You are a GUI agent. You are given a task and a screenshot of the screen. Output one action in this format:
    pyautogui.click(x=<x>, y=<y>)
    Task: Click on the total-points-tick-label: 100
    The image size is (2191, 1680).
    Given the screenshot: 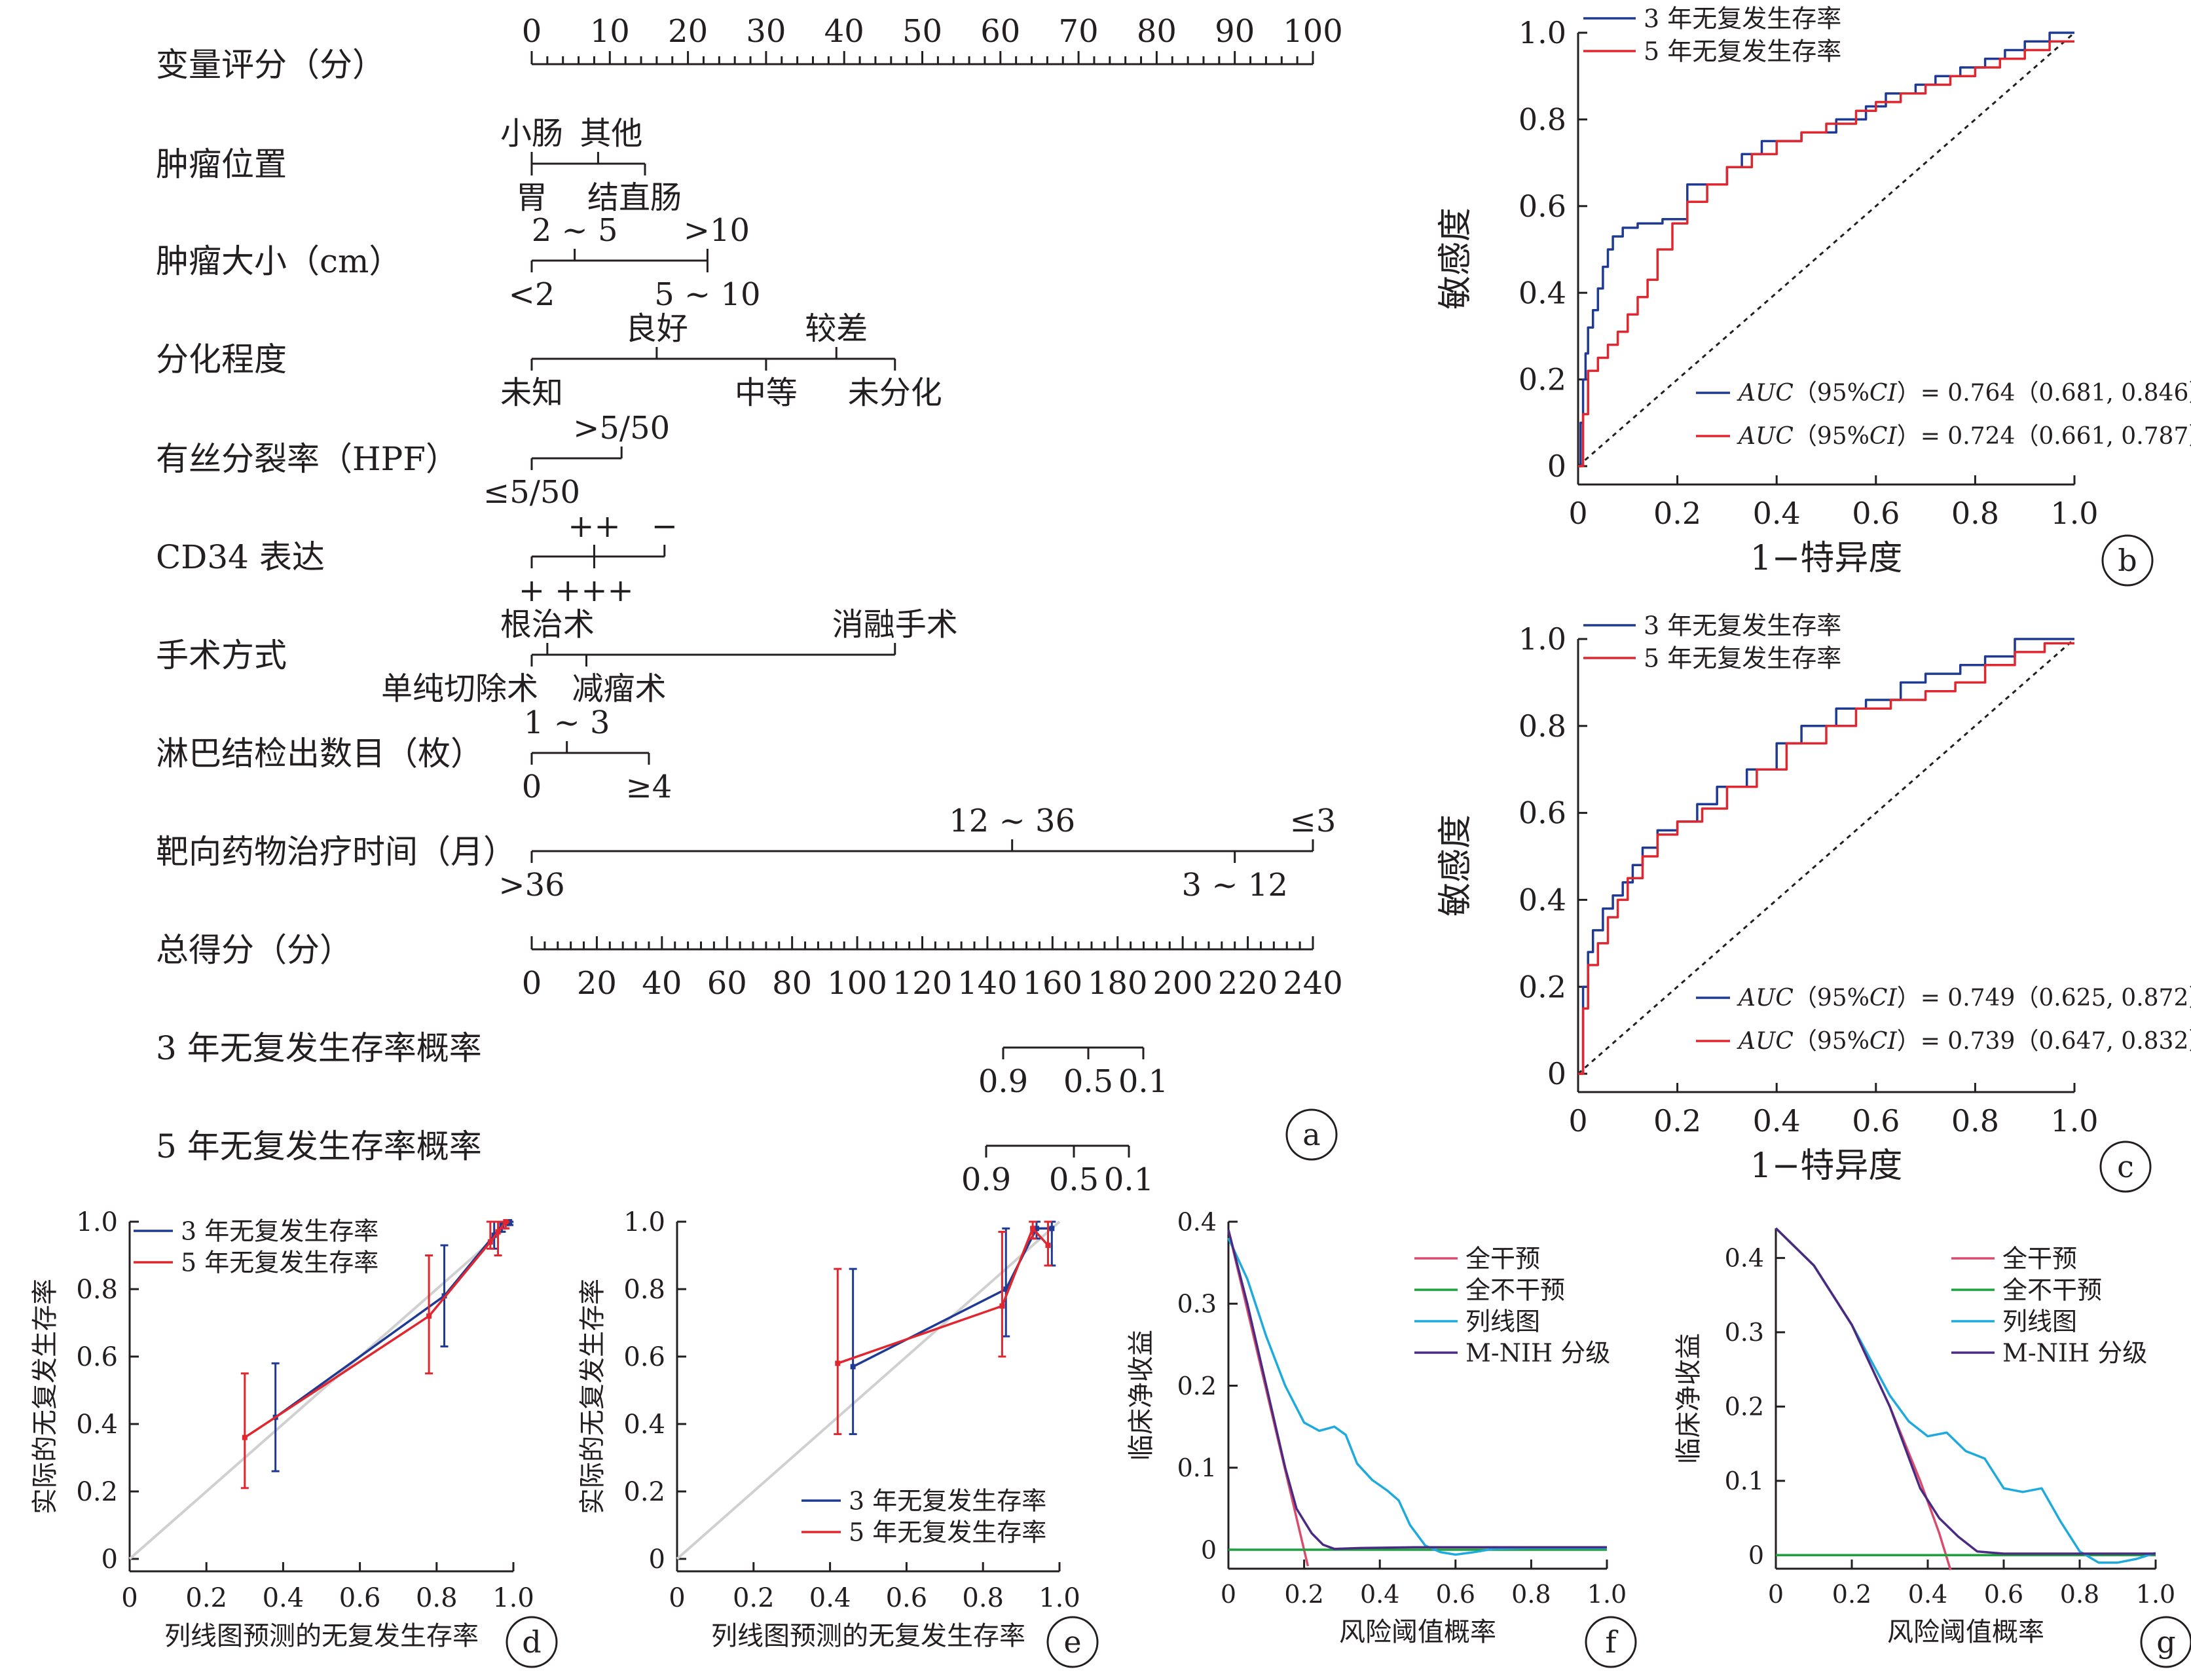 What is the action you would take?
    pyautogui.click(x=857, y=983)
    